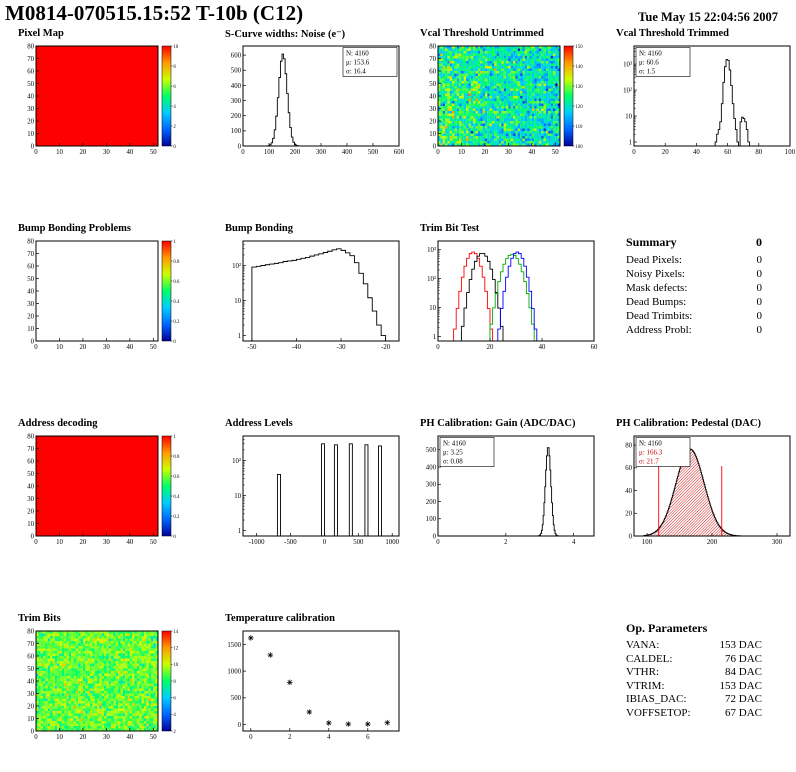  What do you see at coordinates (290, 542) in the screenshot?
I see `svg-text: -500` at bounding box center [290, 542].